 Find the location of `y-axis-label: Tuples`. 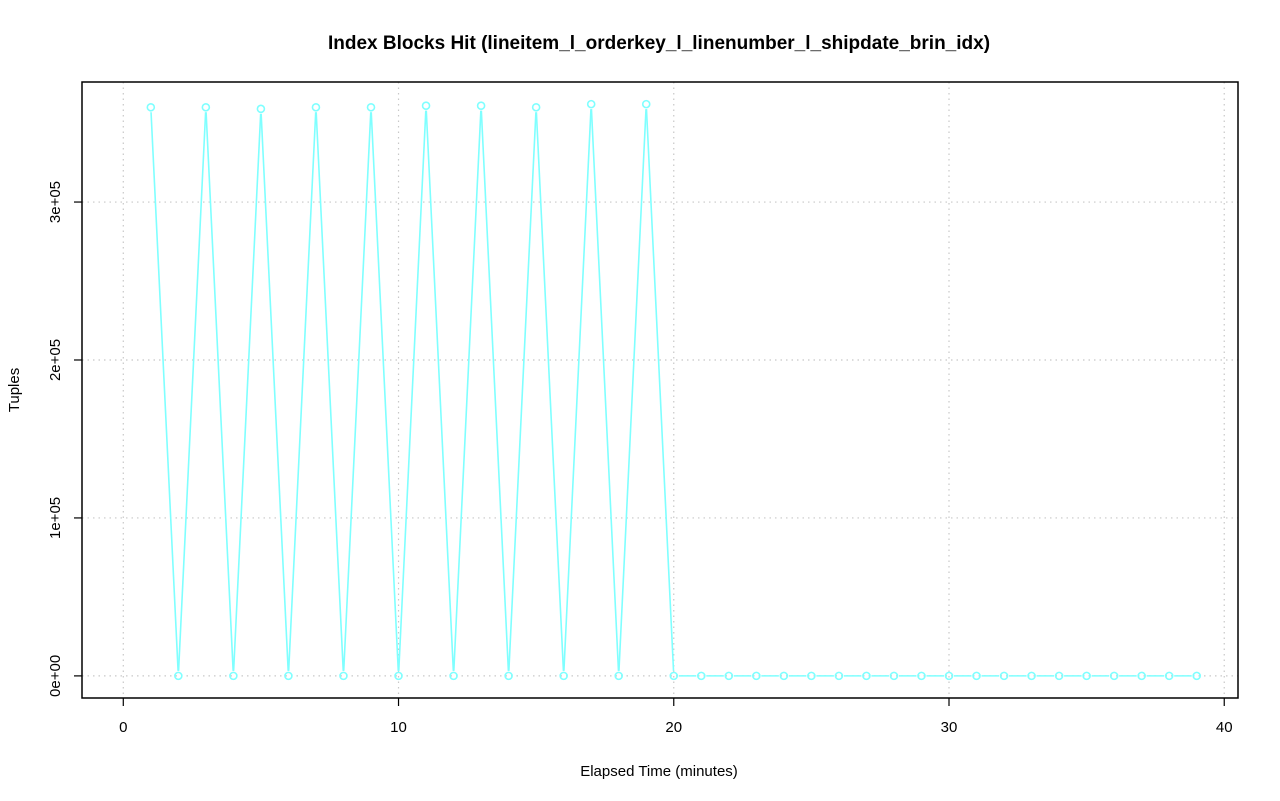

y-axis-label: Tuples is located at coordinates (14, 390).